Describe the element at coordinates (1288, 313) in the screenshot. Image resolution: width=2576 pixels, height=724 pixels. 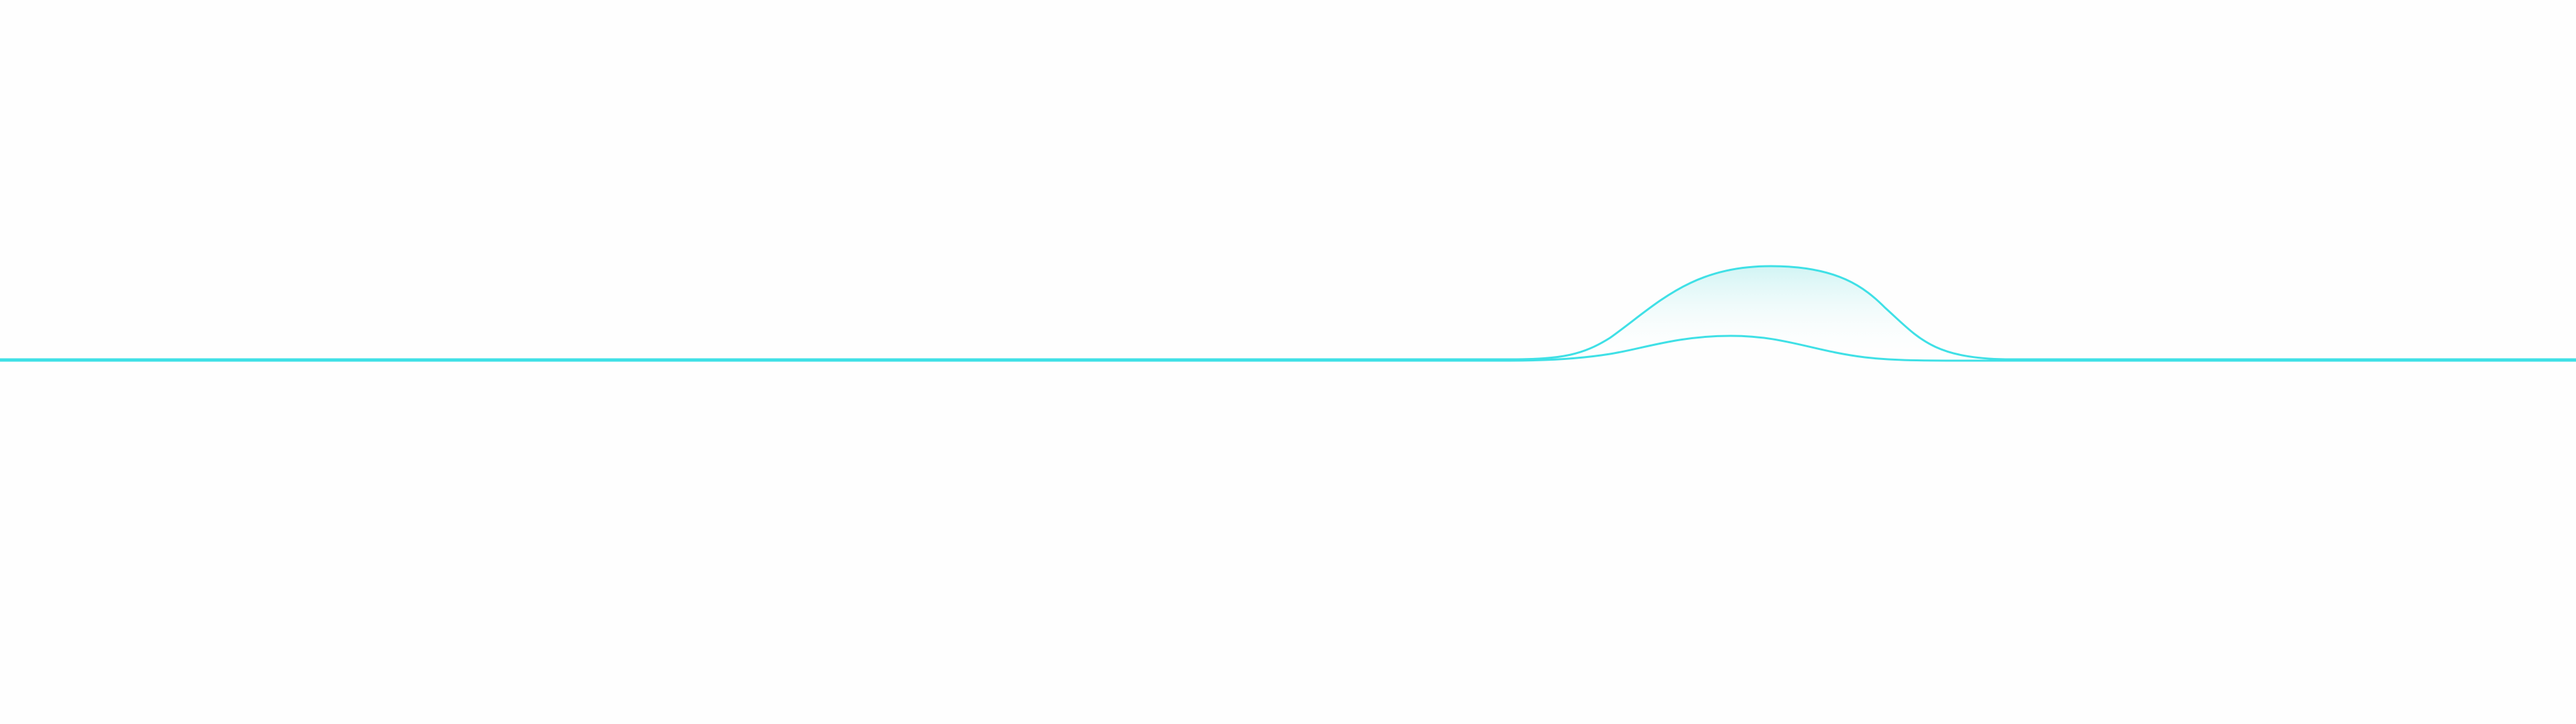
I see `wave-line-upper` at that location.